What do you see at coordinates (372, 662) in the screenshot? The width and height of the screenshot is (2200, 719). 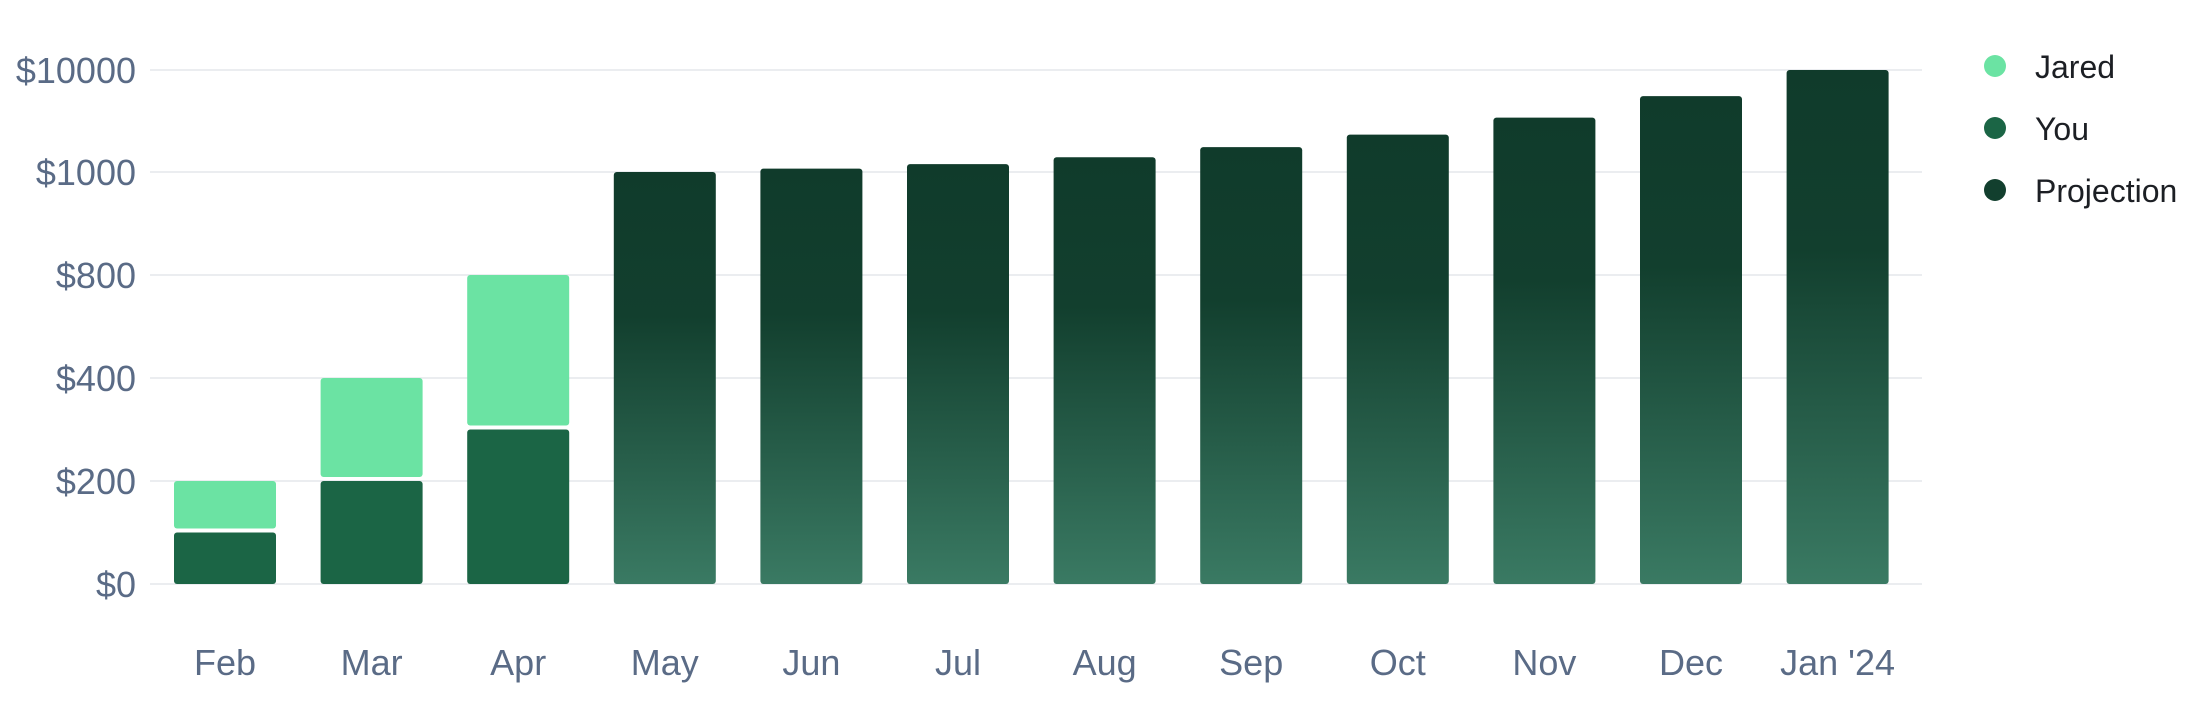 I see `x-tick-label: Mar` at bounding box center [372, 662].